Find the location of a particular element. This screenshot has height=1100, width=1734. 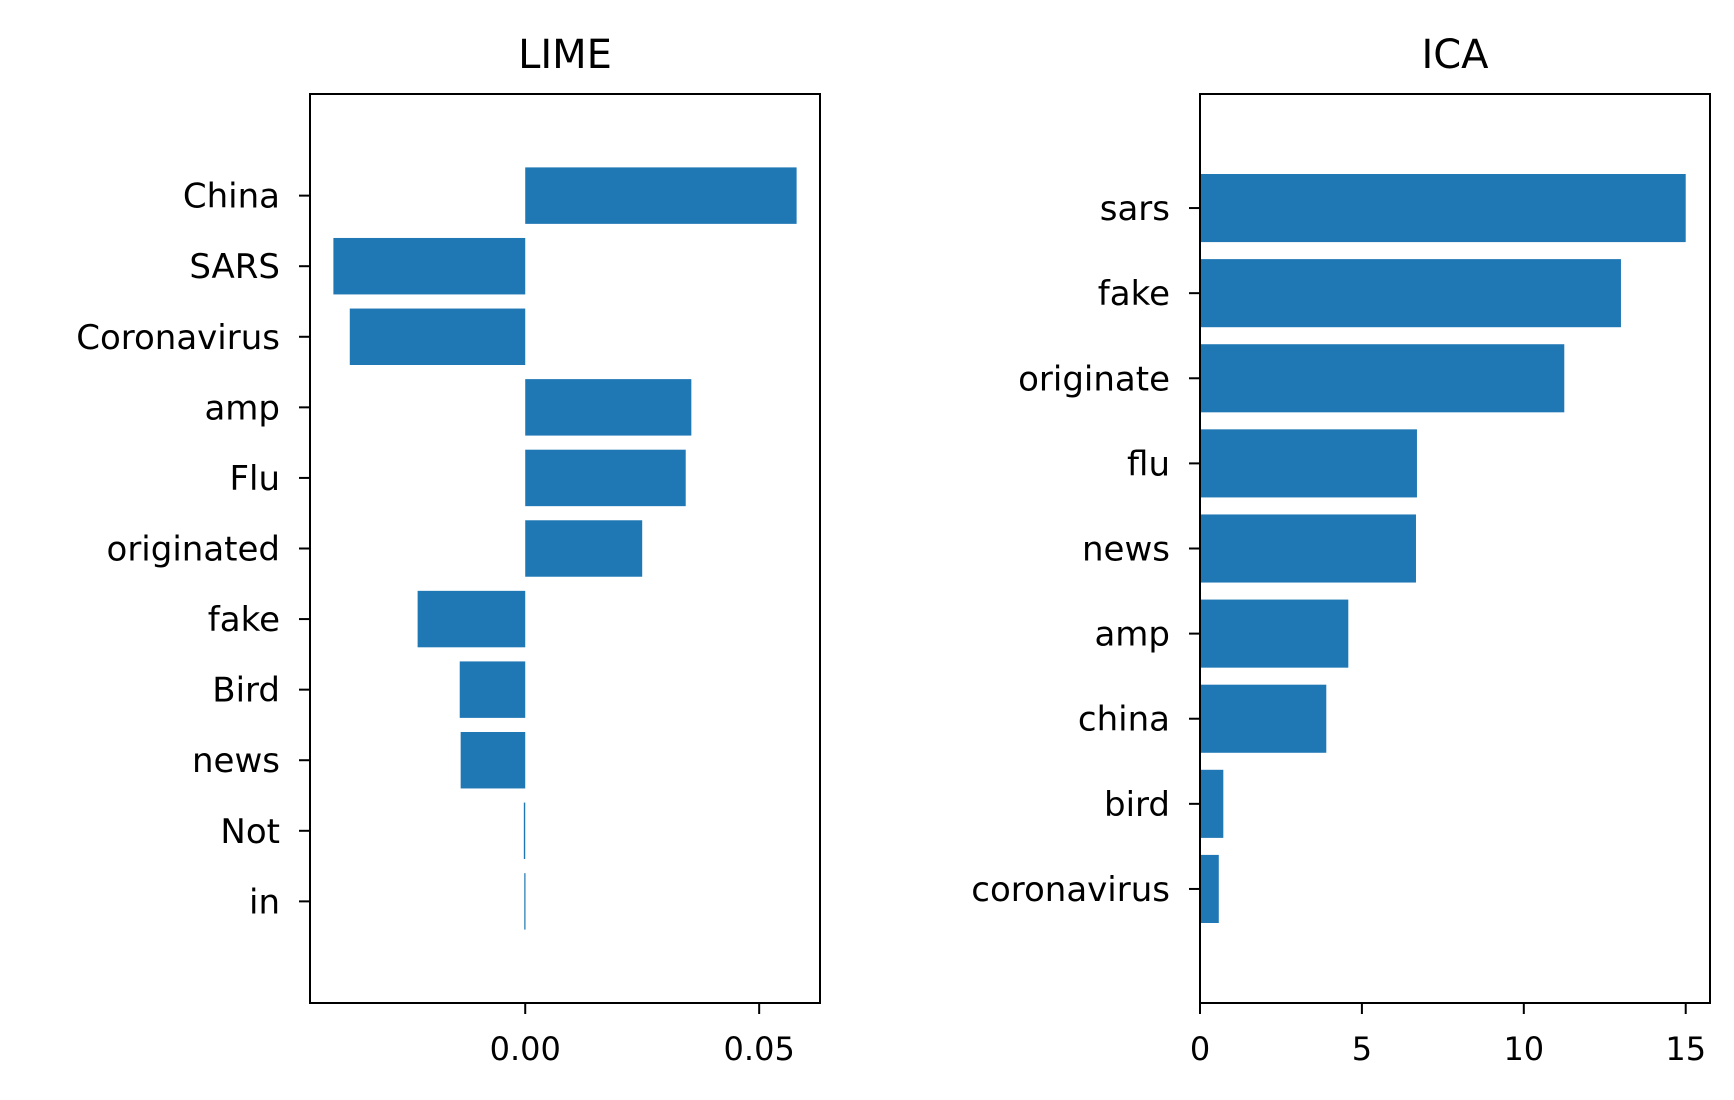

x-tick-label: 0.05 is located at coordinates (759, 1049).